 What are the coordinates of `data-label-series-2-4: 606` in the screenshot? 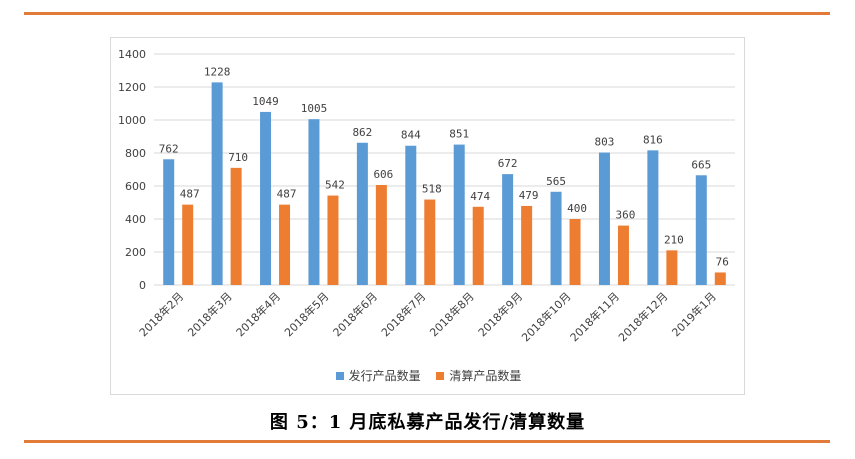 It's located at (383, 174).